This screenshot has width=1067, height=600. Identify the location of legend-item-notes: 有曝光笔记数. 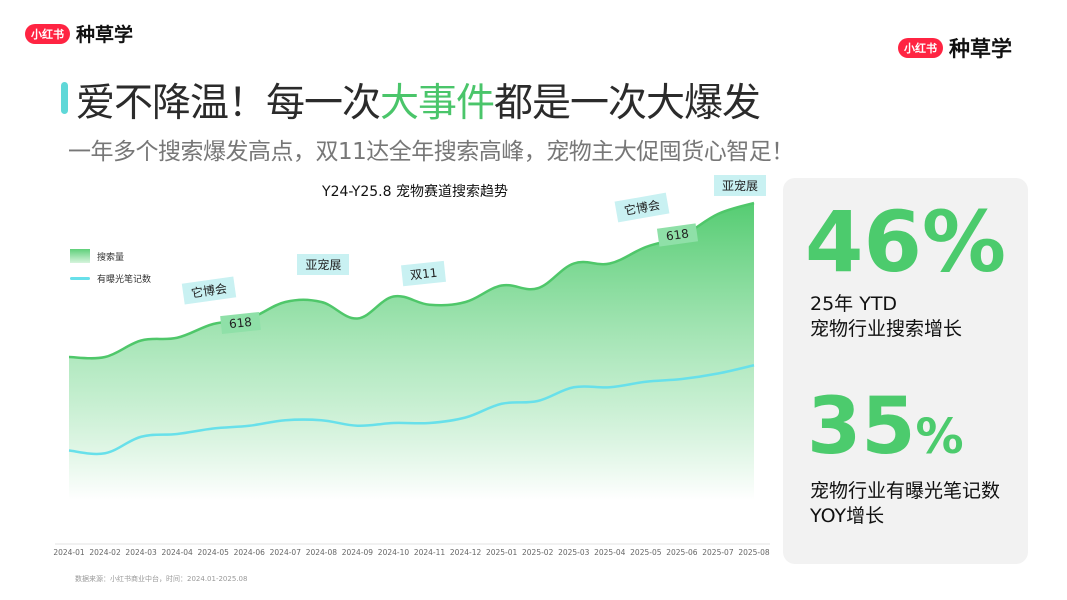
(110, 278).